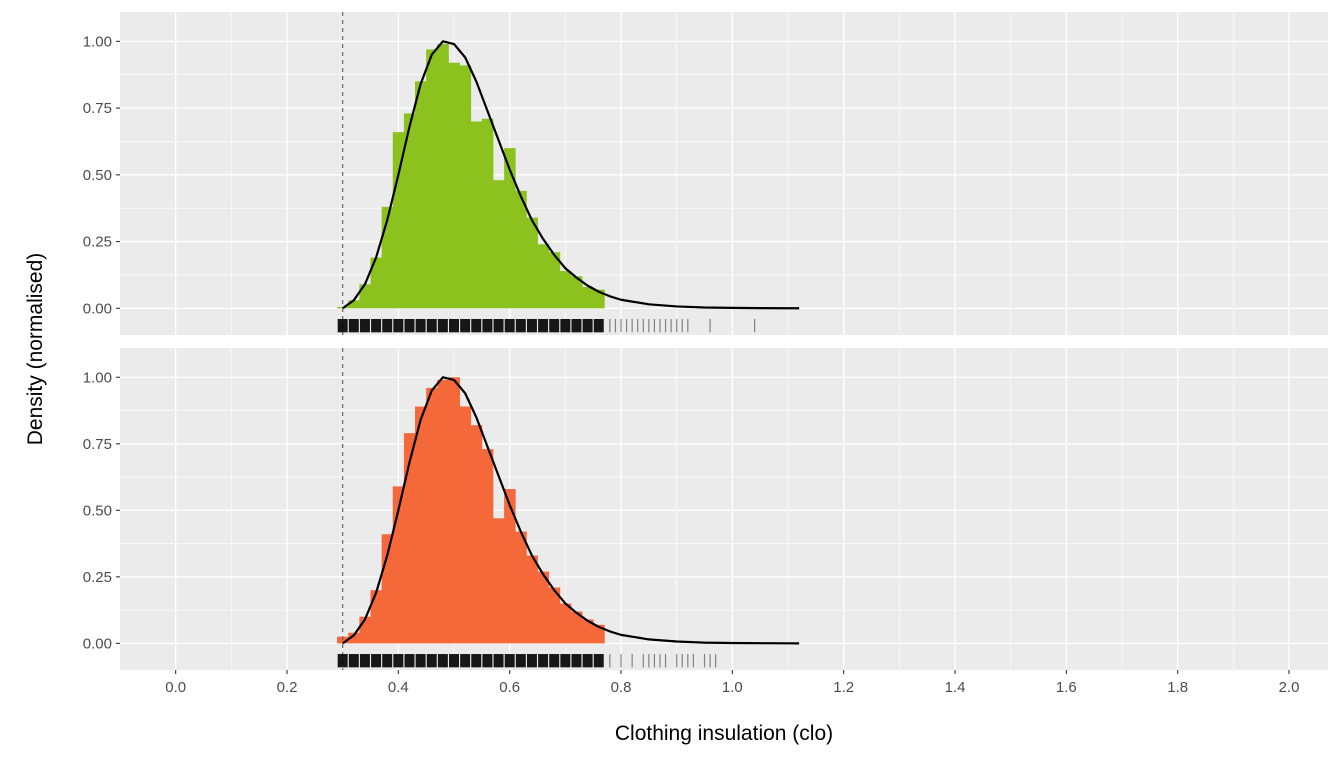 The width and height of the screenshot is (1344, 768). Describe the element at coordinates (175, 687) in the screenshot. I see `x-tick-label: 0.0` at that location.